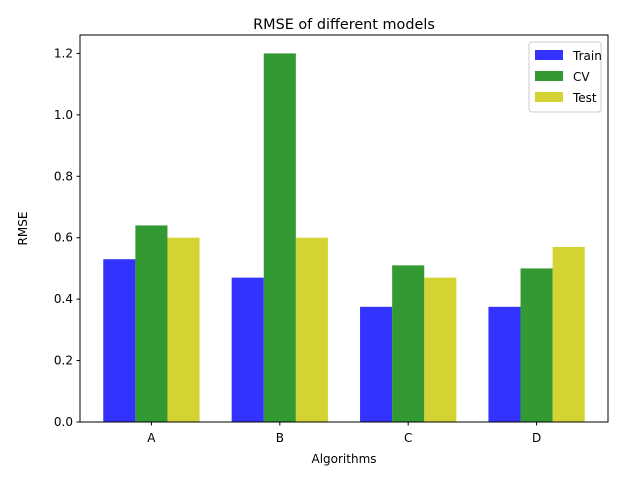 The image size is (640, 480). Describe the element at coordinates (343, 459) in the screenshot. I see `x-axis-title: Algorithms` at that location.